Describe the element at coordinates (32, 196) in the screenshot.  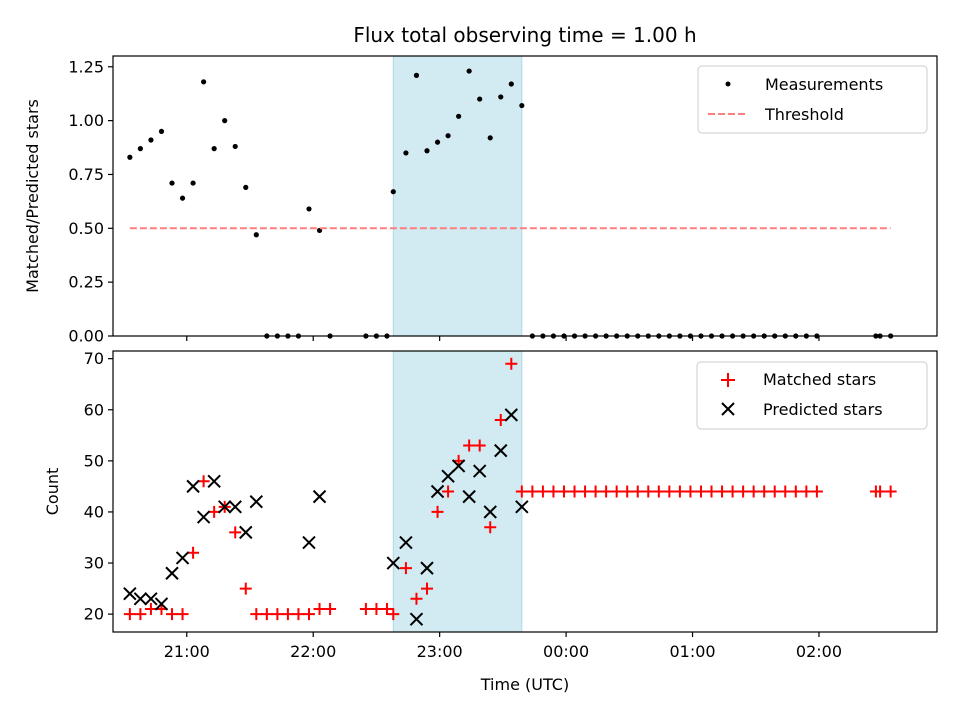
I see `ratio-y-axis-label: Matched/Predicted stars` at that location.